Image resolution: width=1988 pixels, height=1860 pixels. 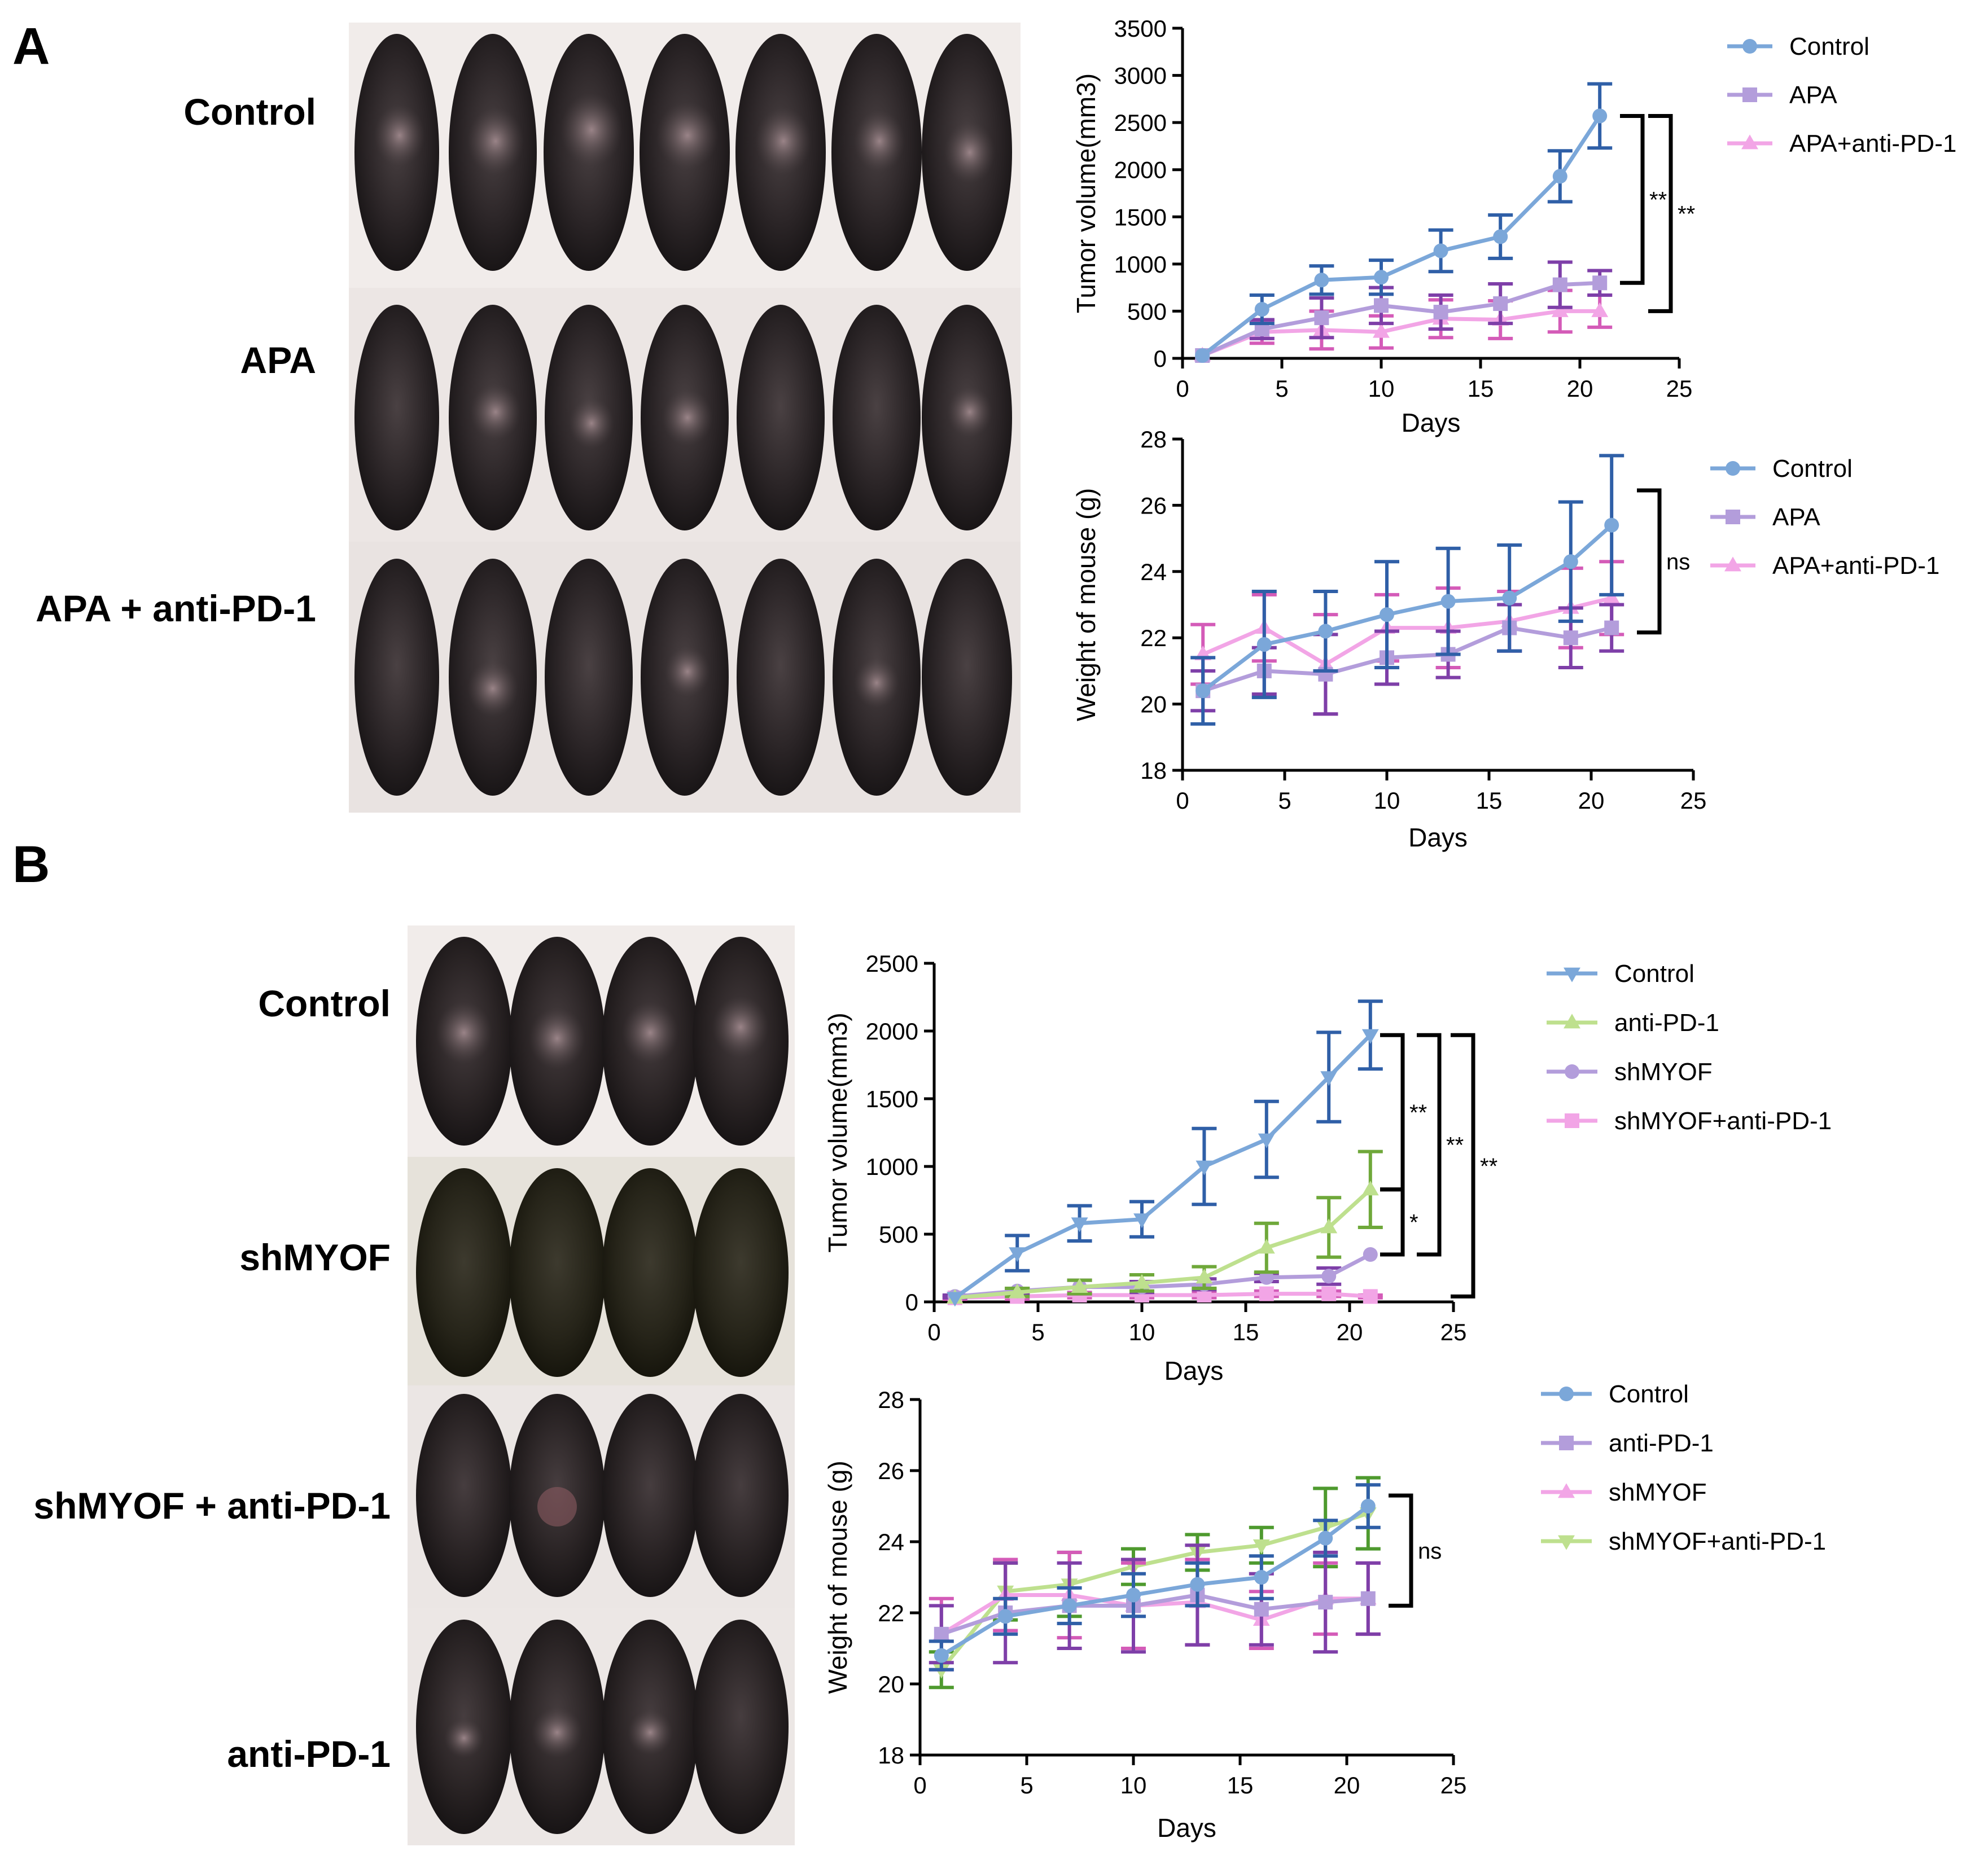 I want to click on y-axis-title: Tumor volume(mm3), so click(x=1086, y=193).